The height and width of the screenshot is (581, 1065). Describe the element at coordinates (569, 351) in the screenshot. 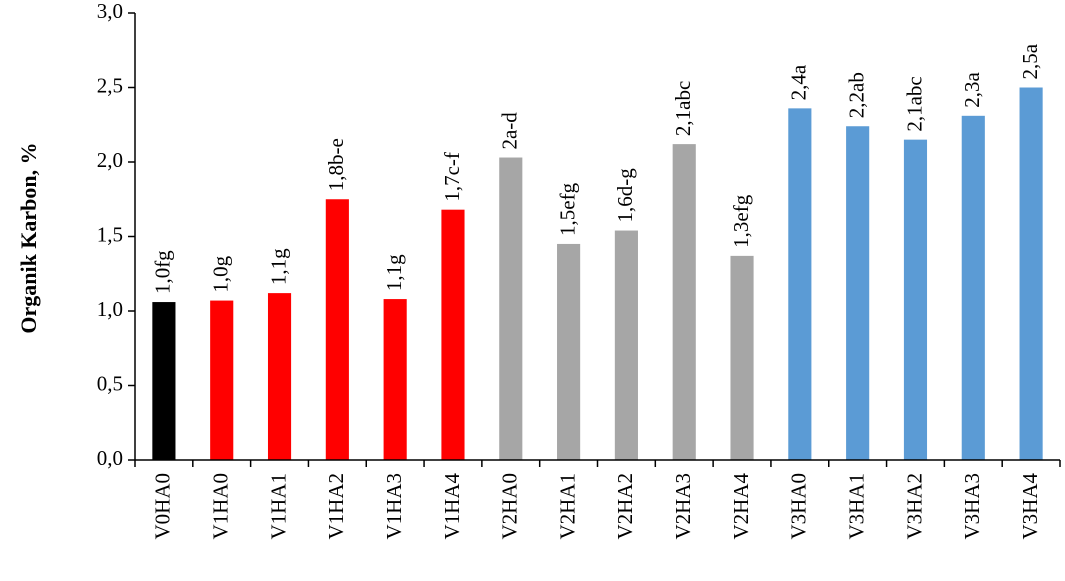

I see `bar-v2ha1` at that location.